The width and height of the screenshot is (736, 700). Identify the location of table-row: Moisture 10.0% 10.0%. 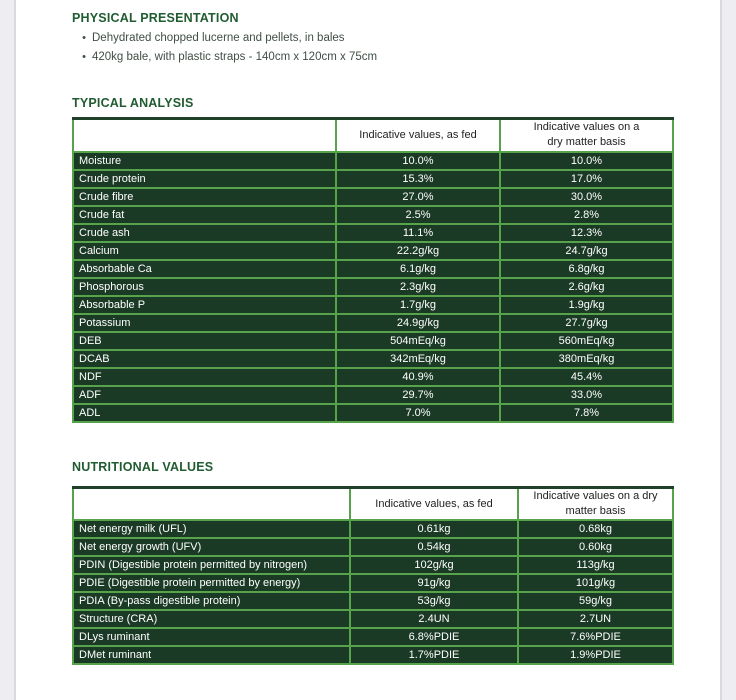
(373, 160).